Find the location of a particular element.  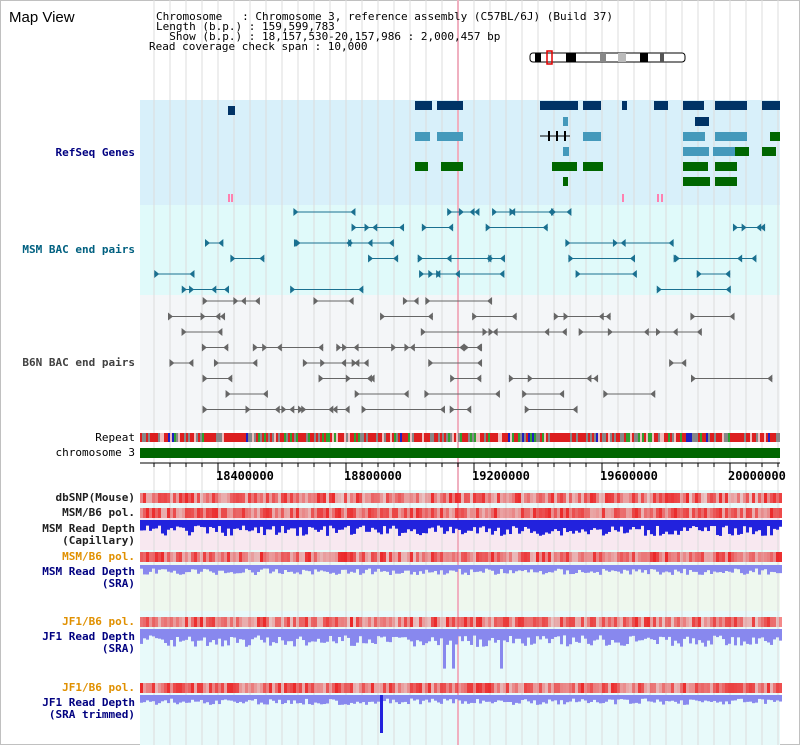

refseq-gene is located at coordinates (726, 181).